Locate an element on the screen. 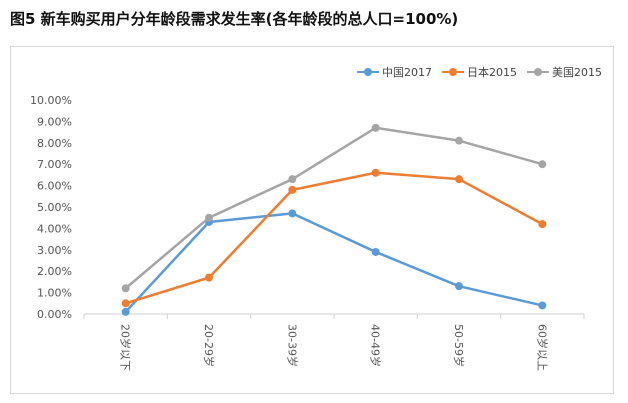 The width and height of the screenshot is (628, 403). category-label: 60岁以上 is located at coordinates (542, 347).